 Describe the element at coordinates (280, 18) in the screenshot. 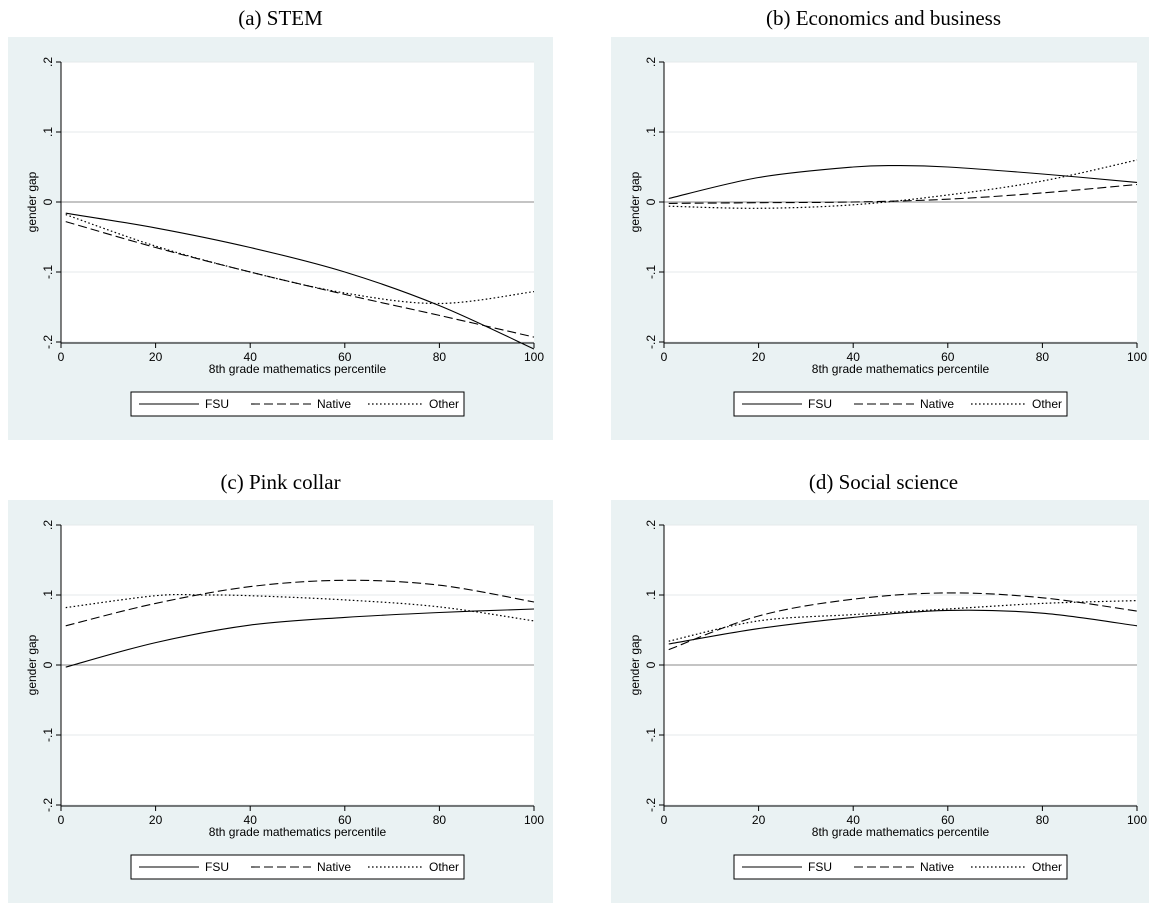

I see `panel-a-title: (a) STEM` at that location.